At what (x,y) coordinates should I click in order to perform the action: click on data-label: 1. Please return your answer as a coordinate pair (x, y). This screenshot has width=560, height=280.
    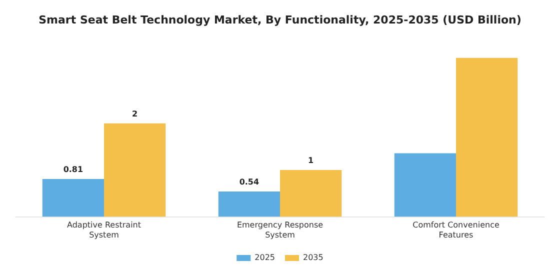
    Looking at the image, I should click on (311, 161).